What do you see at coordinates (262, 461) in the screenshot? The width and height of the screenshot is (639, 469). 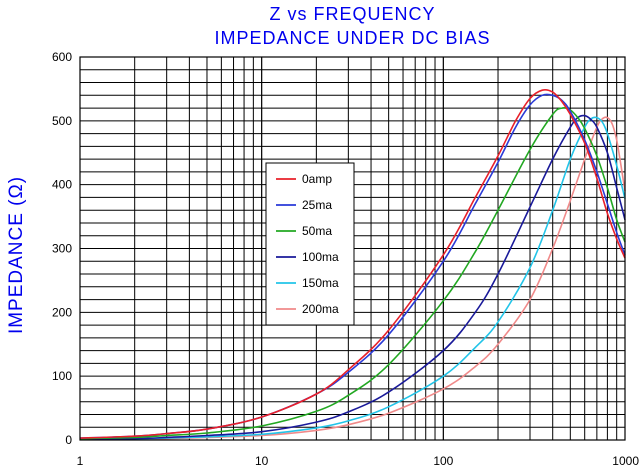 I see `x-tick-label: 10` at bounding box center [262, 461].